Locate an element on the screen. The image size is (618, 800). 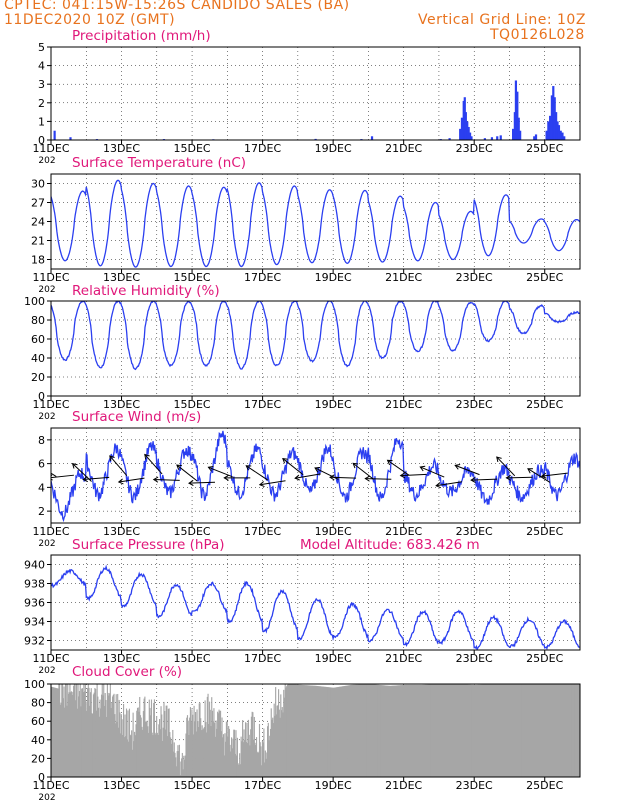
y-tick-label: 2 is located at coordinates (41, 511).